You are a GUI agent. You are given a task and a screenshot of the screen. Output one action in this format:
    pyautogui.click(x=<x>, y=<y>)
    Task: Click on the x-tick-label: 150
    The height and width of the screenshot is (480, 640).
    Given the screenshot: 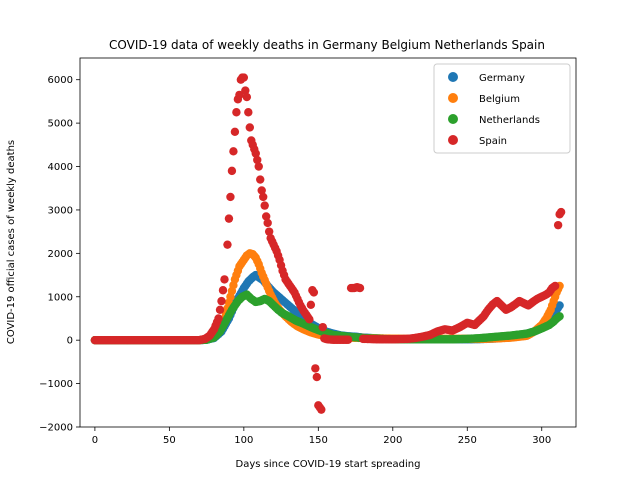 What is the action you would take?
    pyautogui.click(x=318, y=440)
    